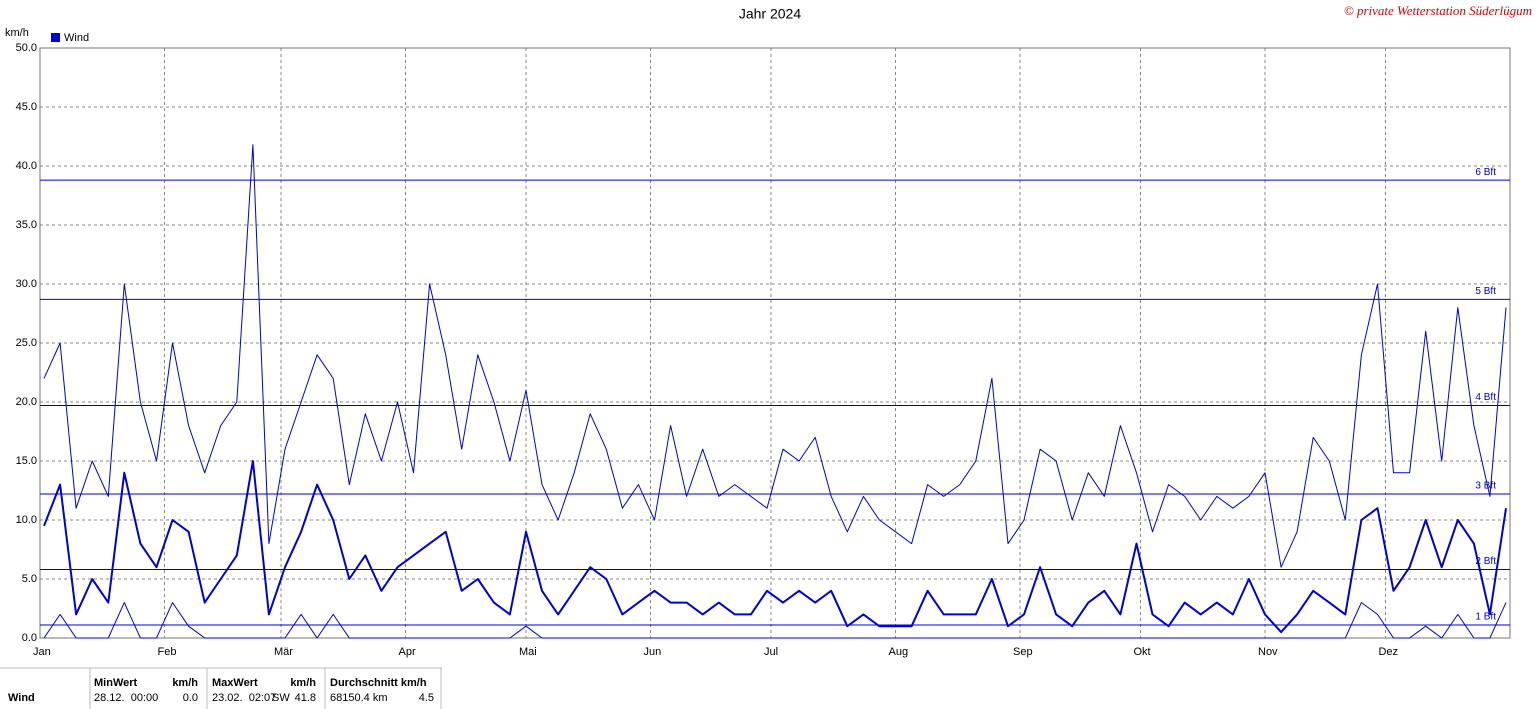 The height and width of the screenshot is (709, 1536). Describe the element at coordinates (26, 520) in the screenshot. I see `y-tick-label: 10.0` at that location.